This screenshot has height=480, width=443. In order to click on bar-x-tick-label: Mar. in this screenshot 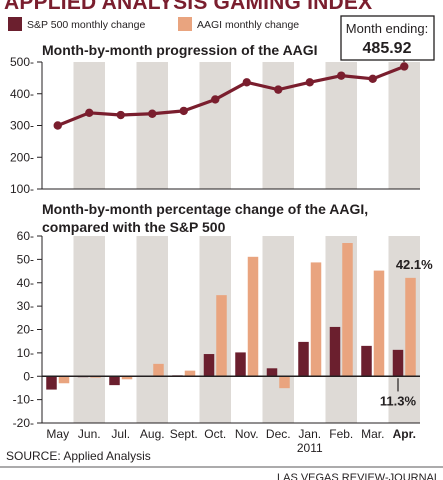, I will do `click(372, 434)`.